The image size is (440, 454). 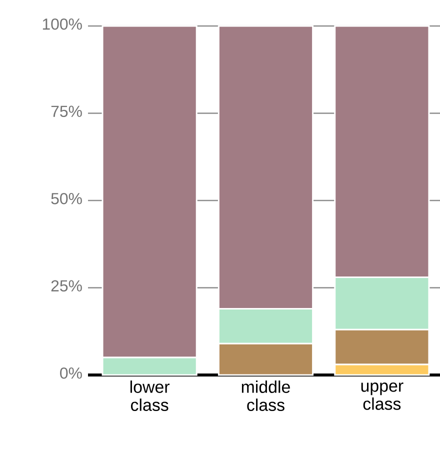 What do you see at coordinates (71, 373) in the screenshot?
I see `y-tick-label: 0%` at bounding box center [71, 373].